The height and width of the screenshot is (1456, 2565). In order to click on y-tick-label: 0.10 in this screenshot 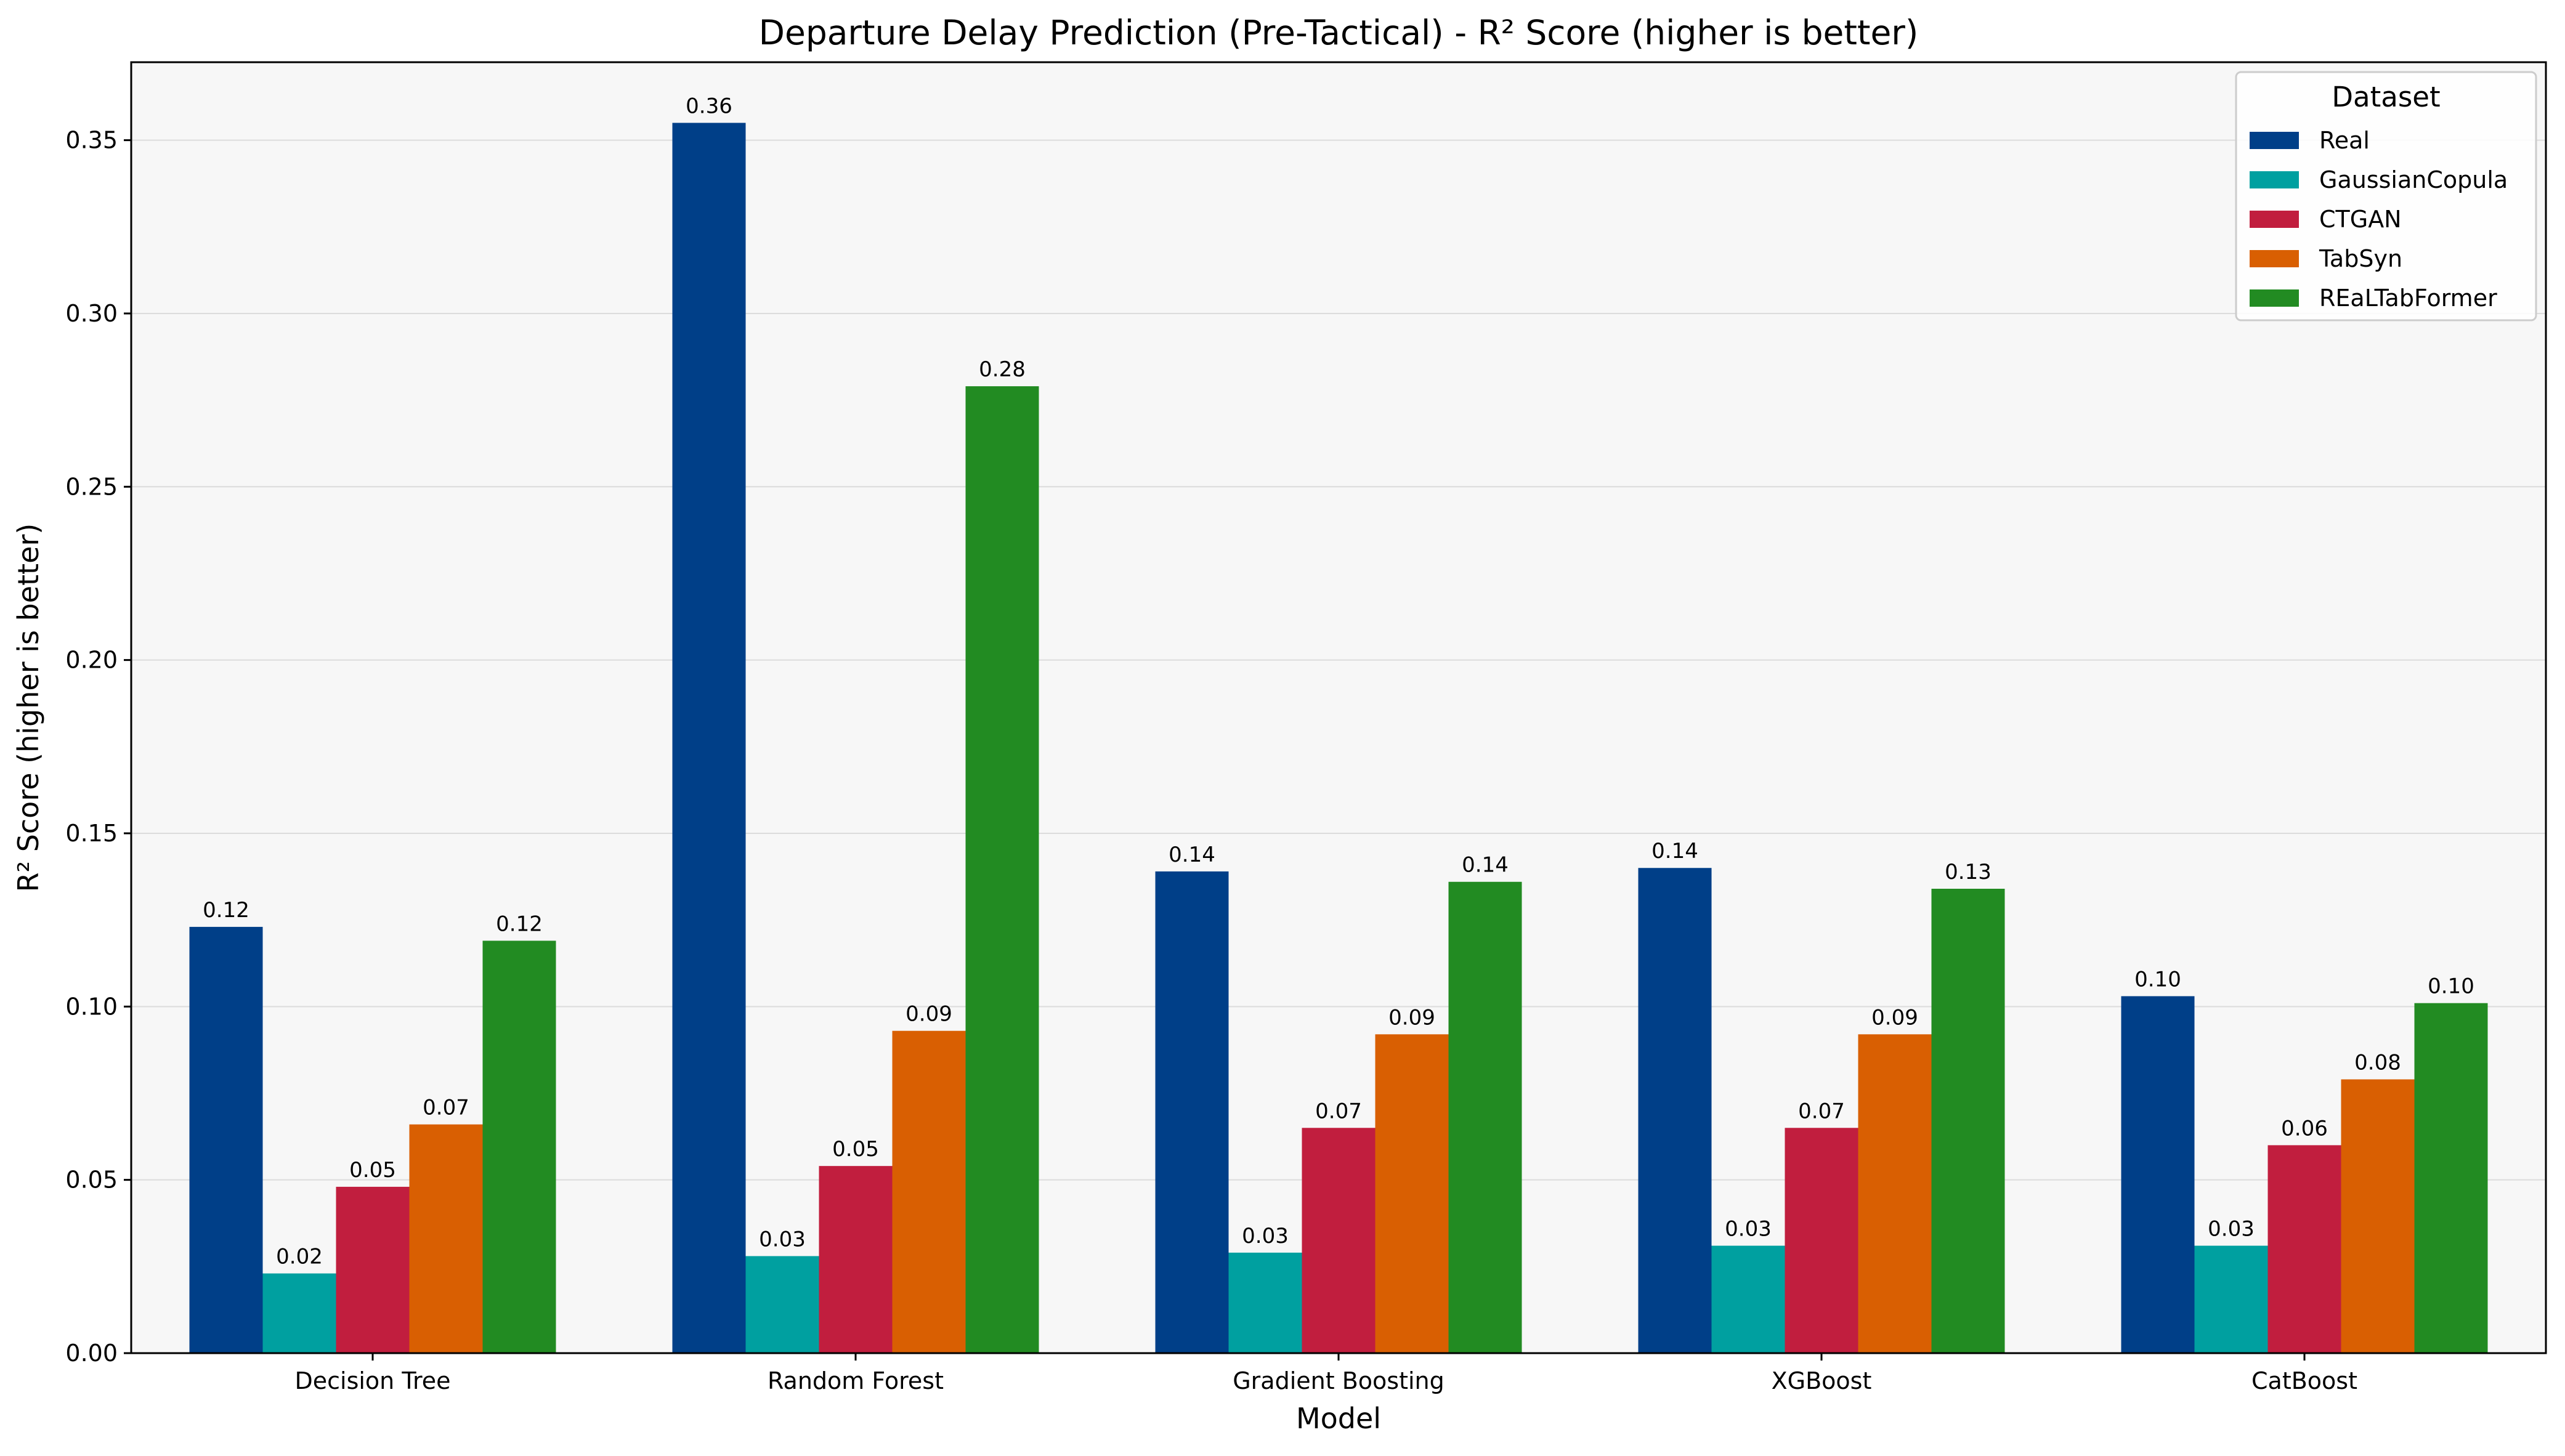, I will do `click(91, 1007)`.